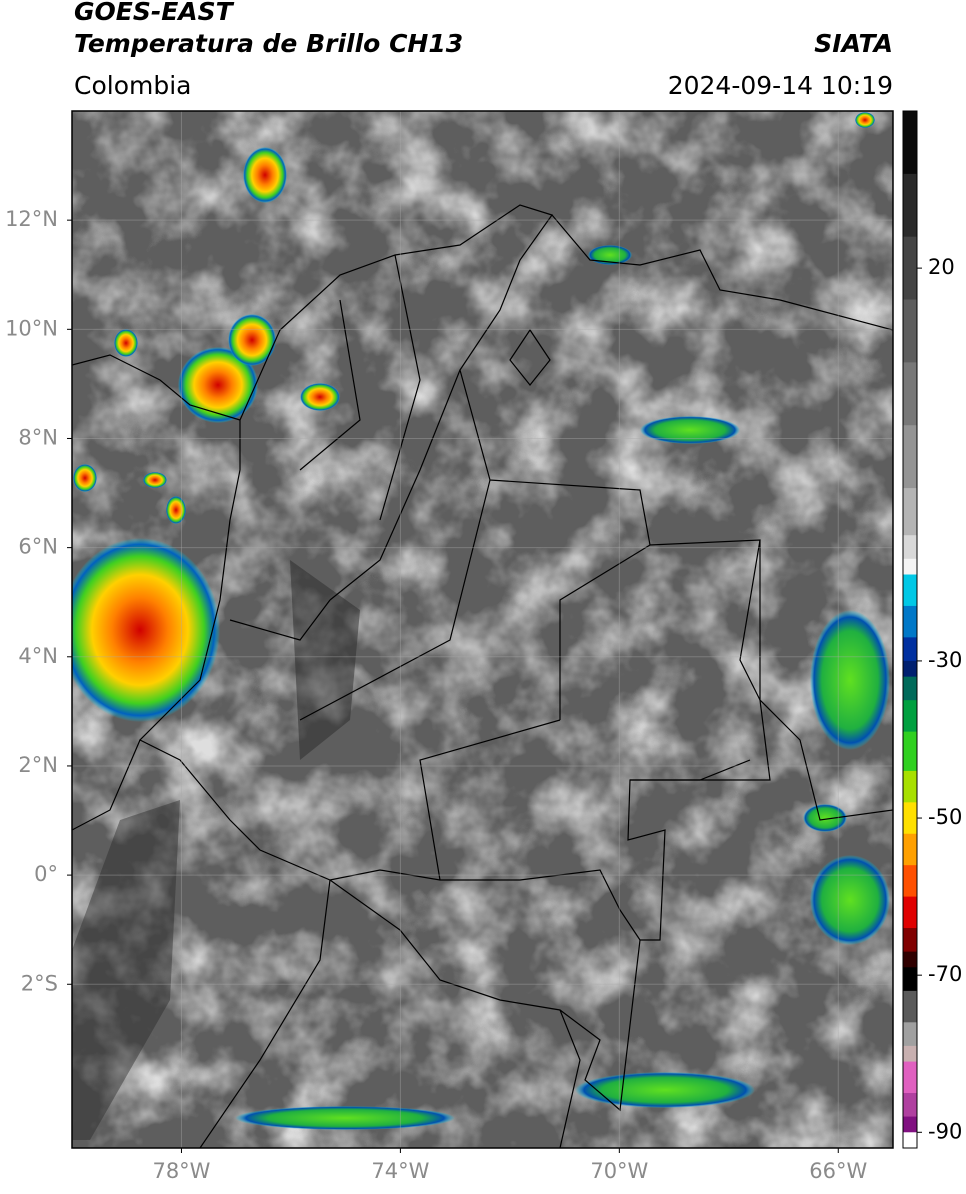 This screenshot has height=1194, width=966. I want to click on x-tick-label: 66°W, so click(838, 1171).